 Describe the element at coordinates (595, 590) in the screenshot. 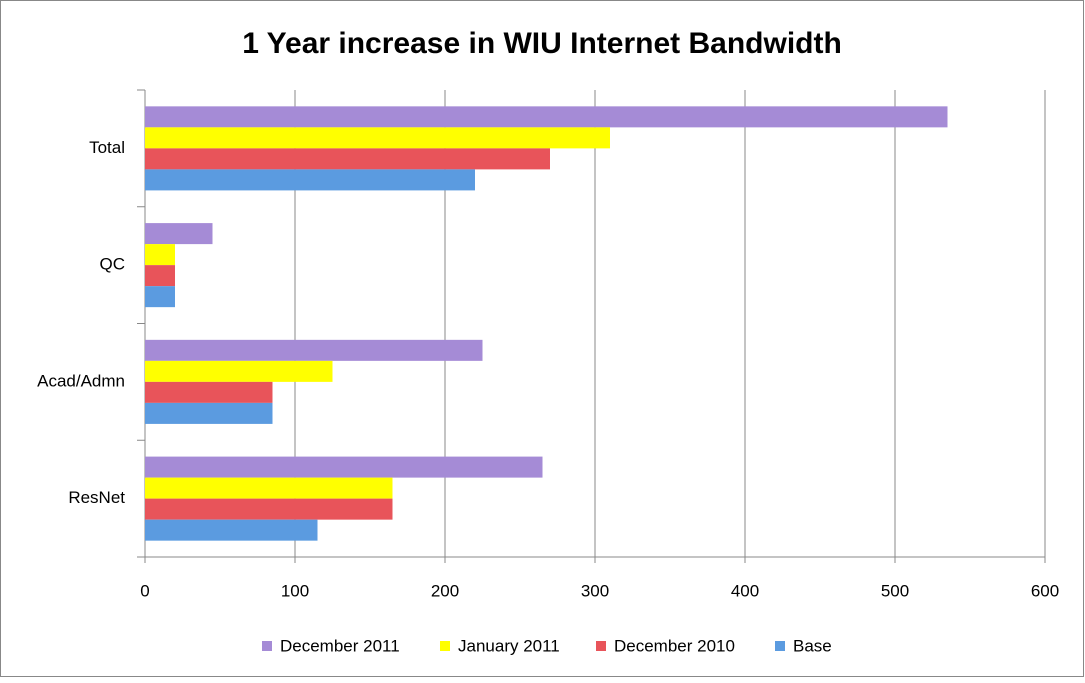

I see `x-tick-label: 300` at that location.